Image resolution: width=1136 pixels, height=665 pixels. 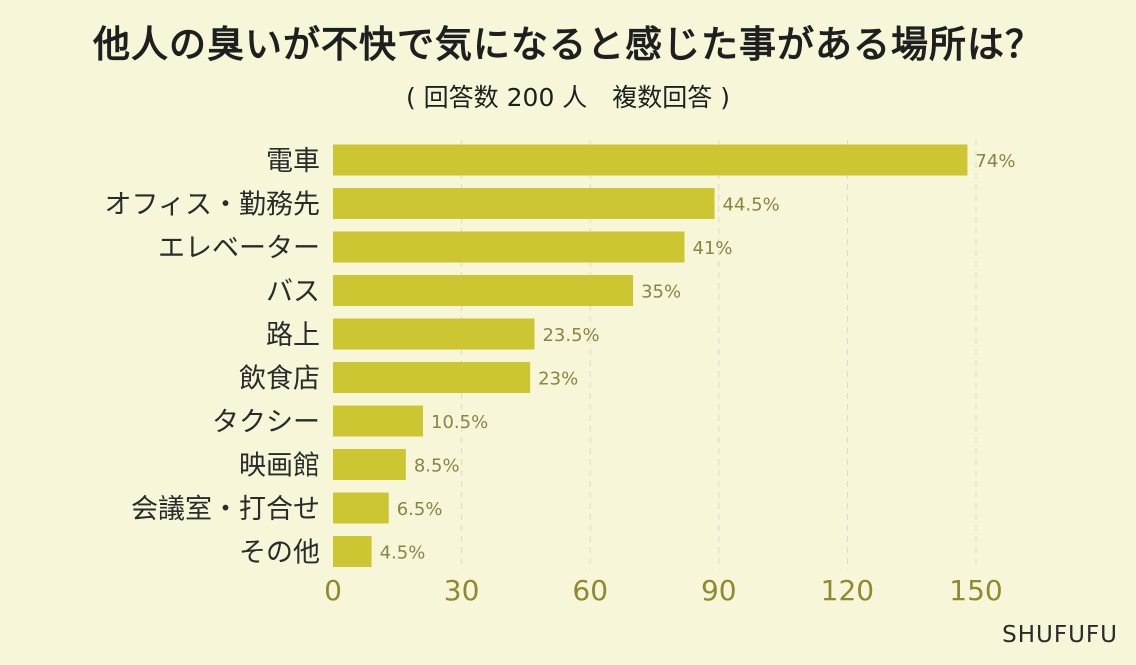 I want to click on category-label: オフィス・勤務先, so click(x=212, y=205).